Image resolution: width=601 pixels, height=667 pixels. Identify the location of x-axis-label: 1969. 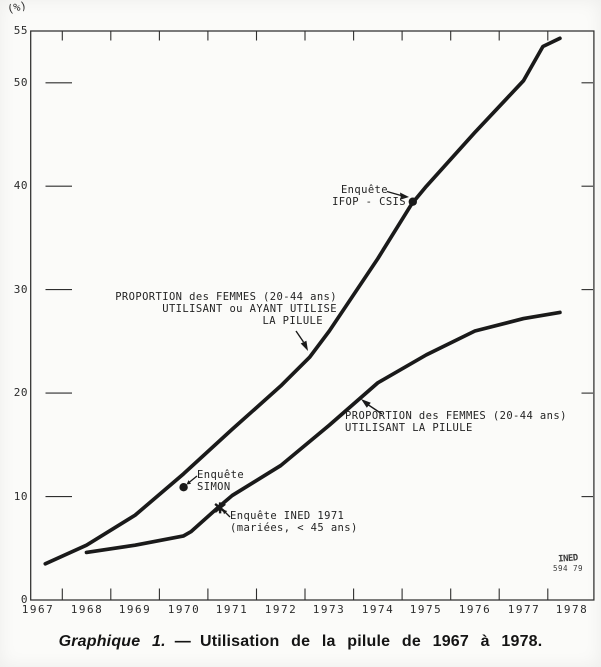
(135, 609).